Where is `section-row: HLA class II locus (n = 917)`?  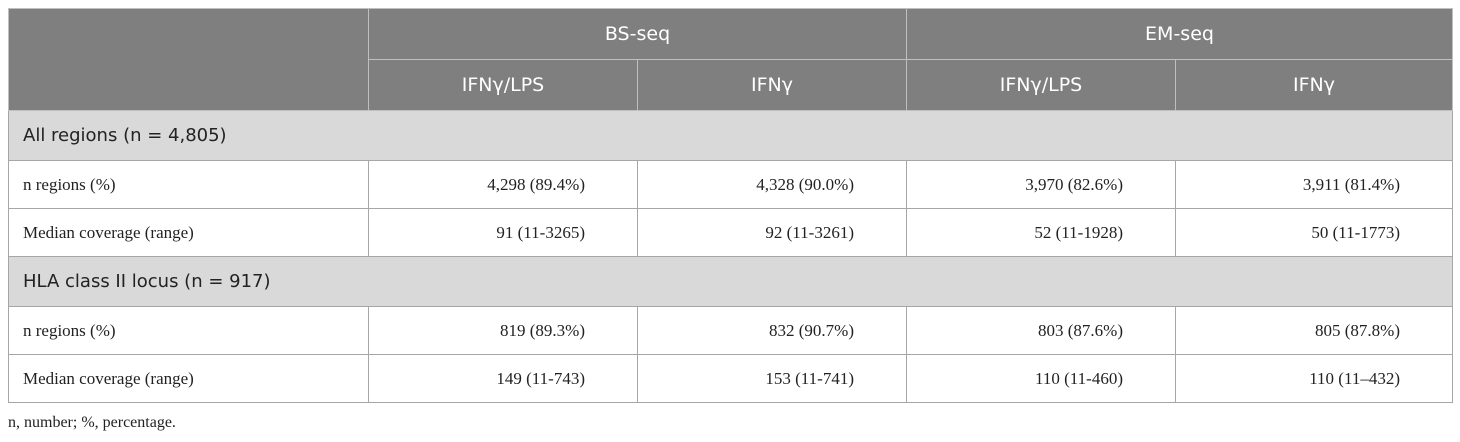
section-row: HLA class II locus (n = 917) is located at coordinates (730, 281).